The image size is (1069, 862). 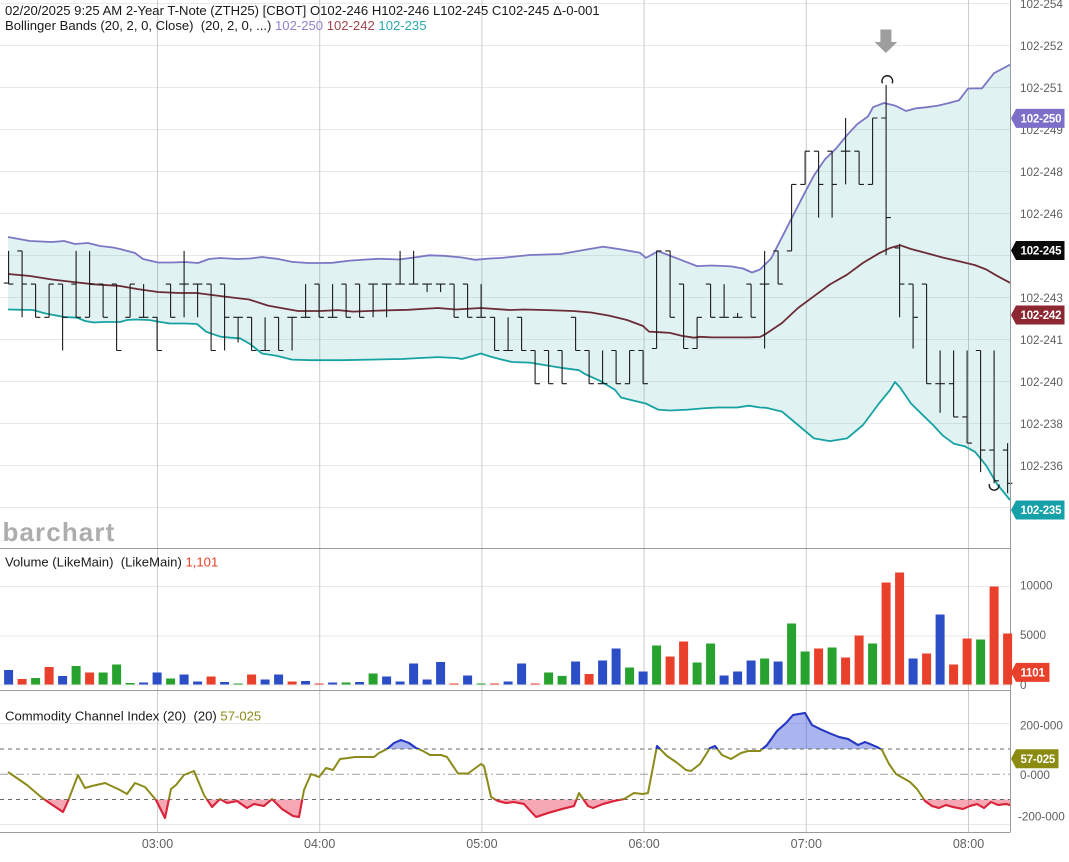 I want to click on svg-text: 102-250, so click(x=1041, y=120).